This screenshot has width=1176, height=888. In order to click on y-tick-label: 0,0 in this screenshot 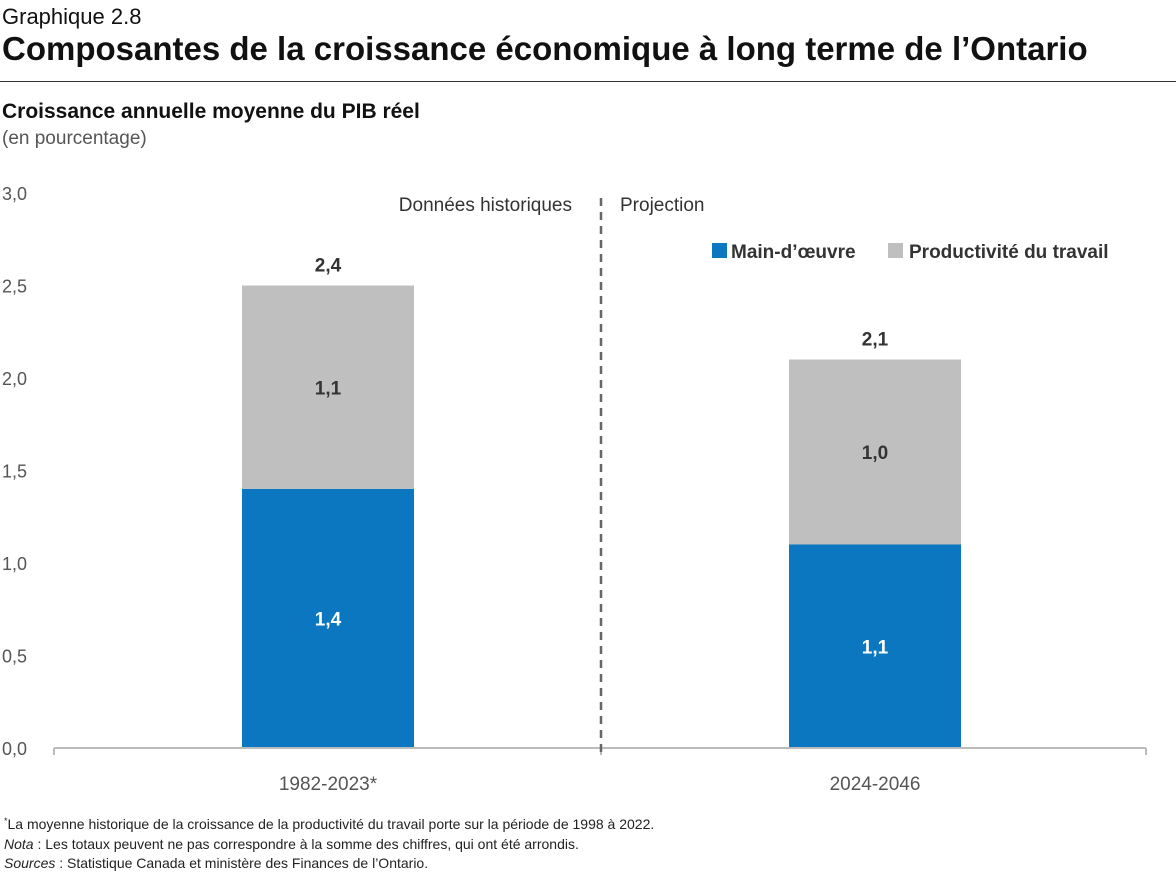, I will do `click(14, 749)`.